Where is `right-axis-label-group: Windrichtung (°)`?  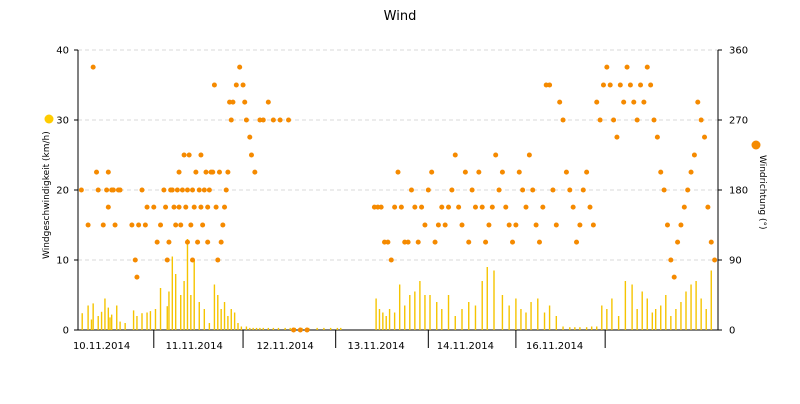 right-axis-label-group: Windrichtung (°) is located at coordinates (759, 185).